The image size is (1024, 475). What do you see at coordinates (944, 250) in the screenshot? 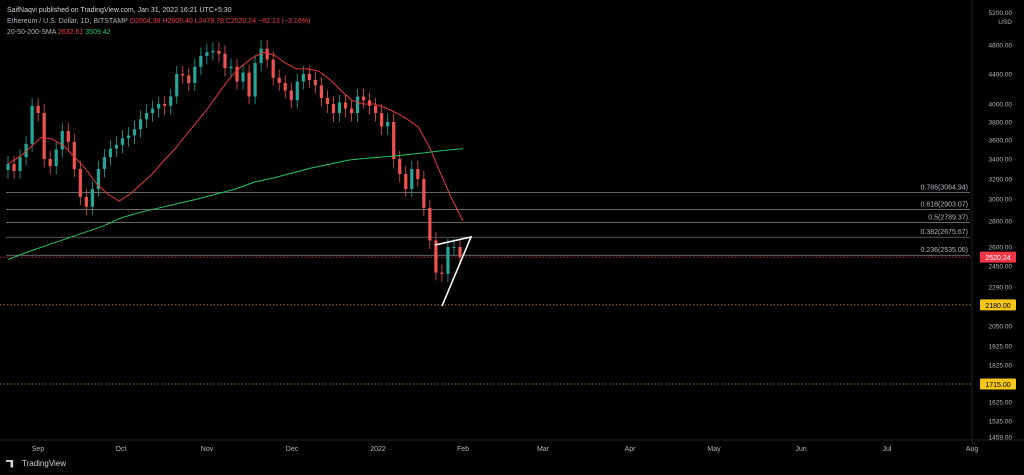
I see `fib-label-0.236: 0.236(2535.00)` at bounding box center [944, 250].